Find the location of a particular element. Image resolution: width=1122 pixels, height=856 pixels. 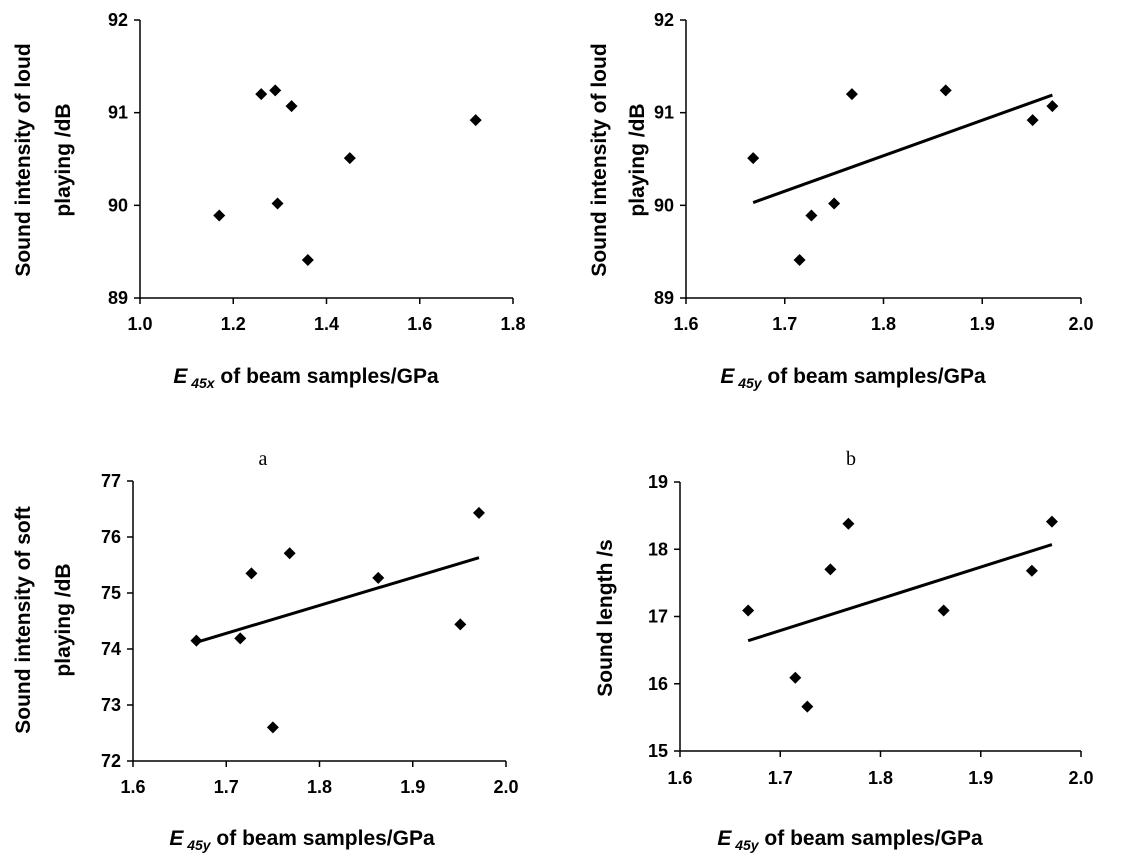

x-tick-label: 1.0 is located at coordinates (139, 324).